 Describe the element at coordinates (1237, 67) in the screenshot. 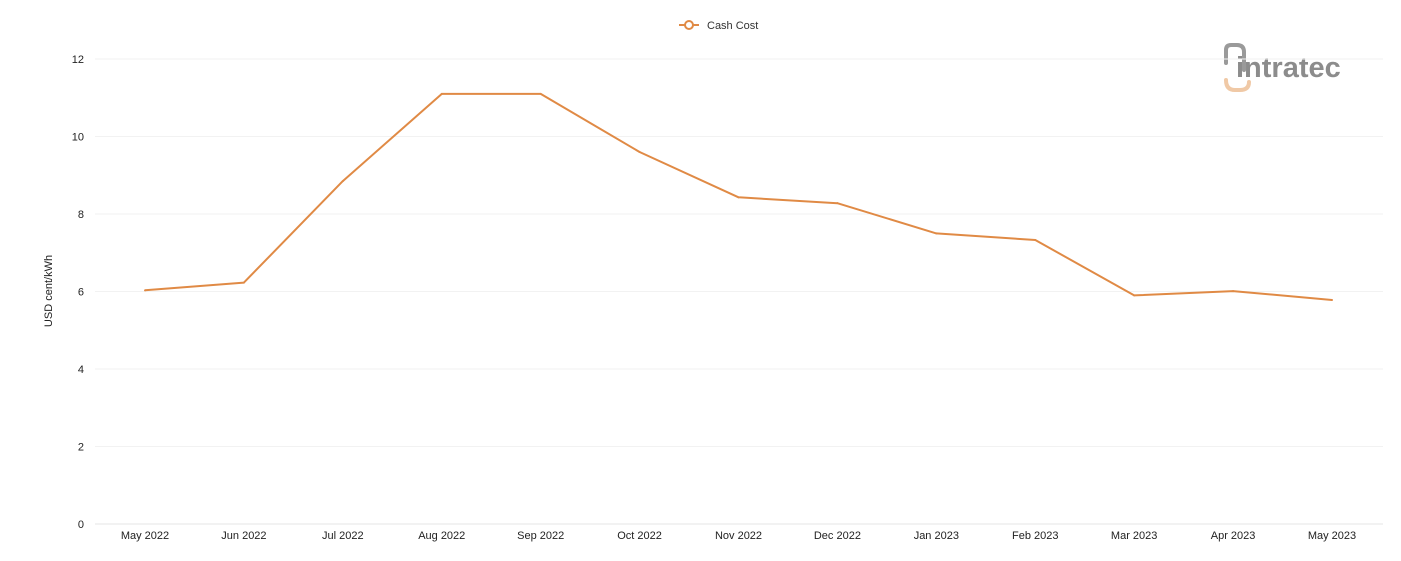

I see `intratec-logo-icon` at that location.